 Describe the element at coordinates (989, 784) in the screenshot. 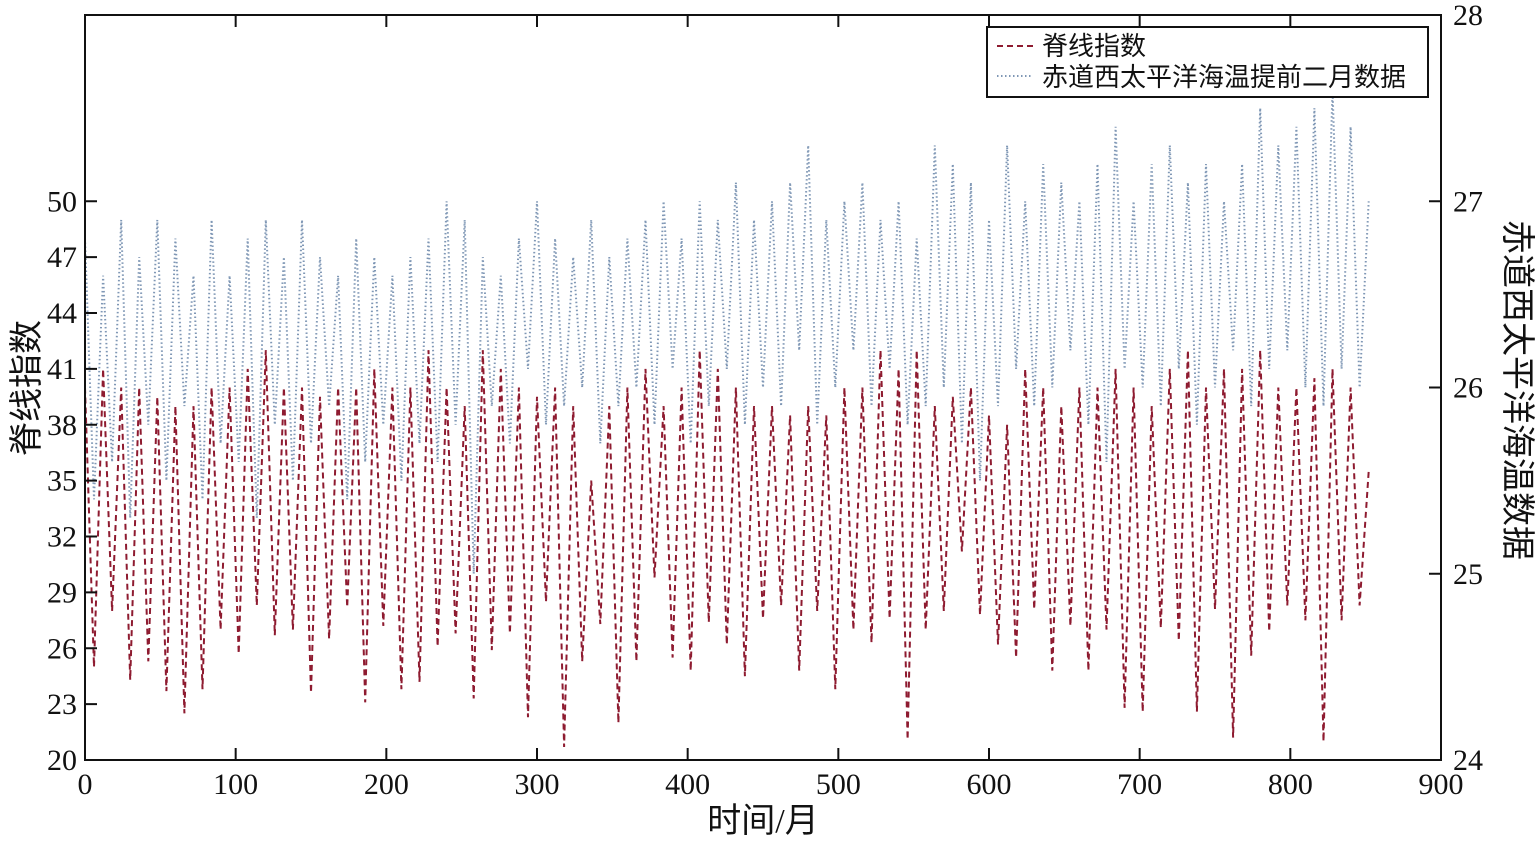

I see `x-tick-label: 600` at that location.